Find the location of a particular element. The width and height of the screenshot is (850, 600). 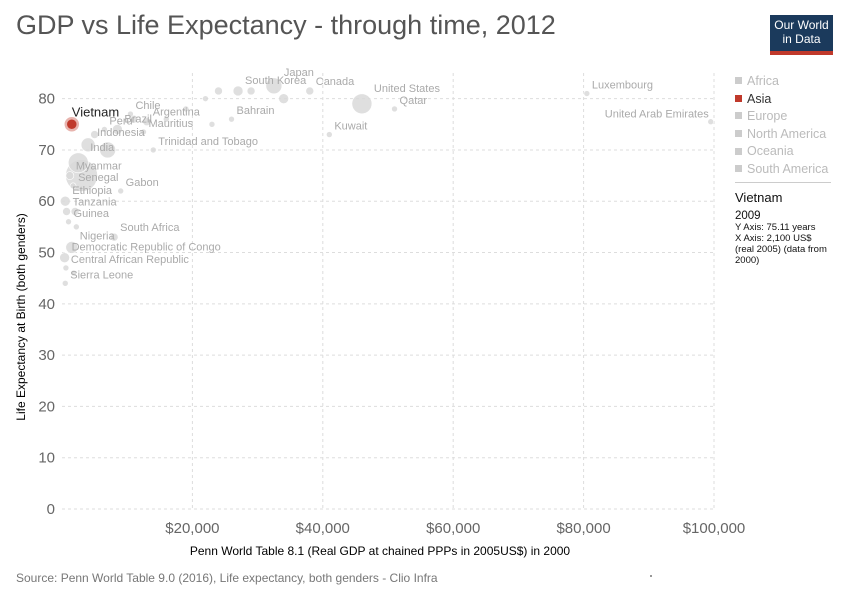

data-label: Canada is located at coordinates (335, 82).